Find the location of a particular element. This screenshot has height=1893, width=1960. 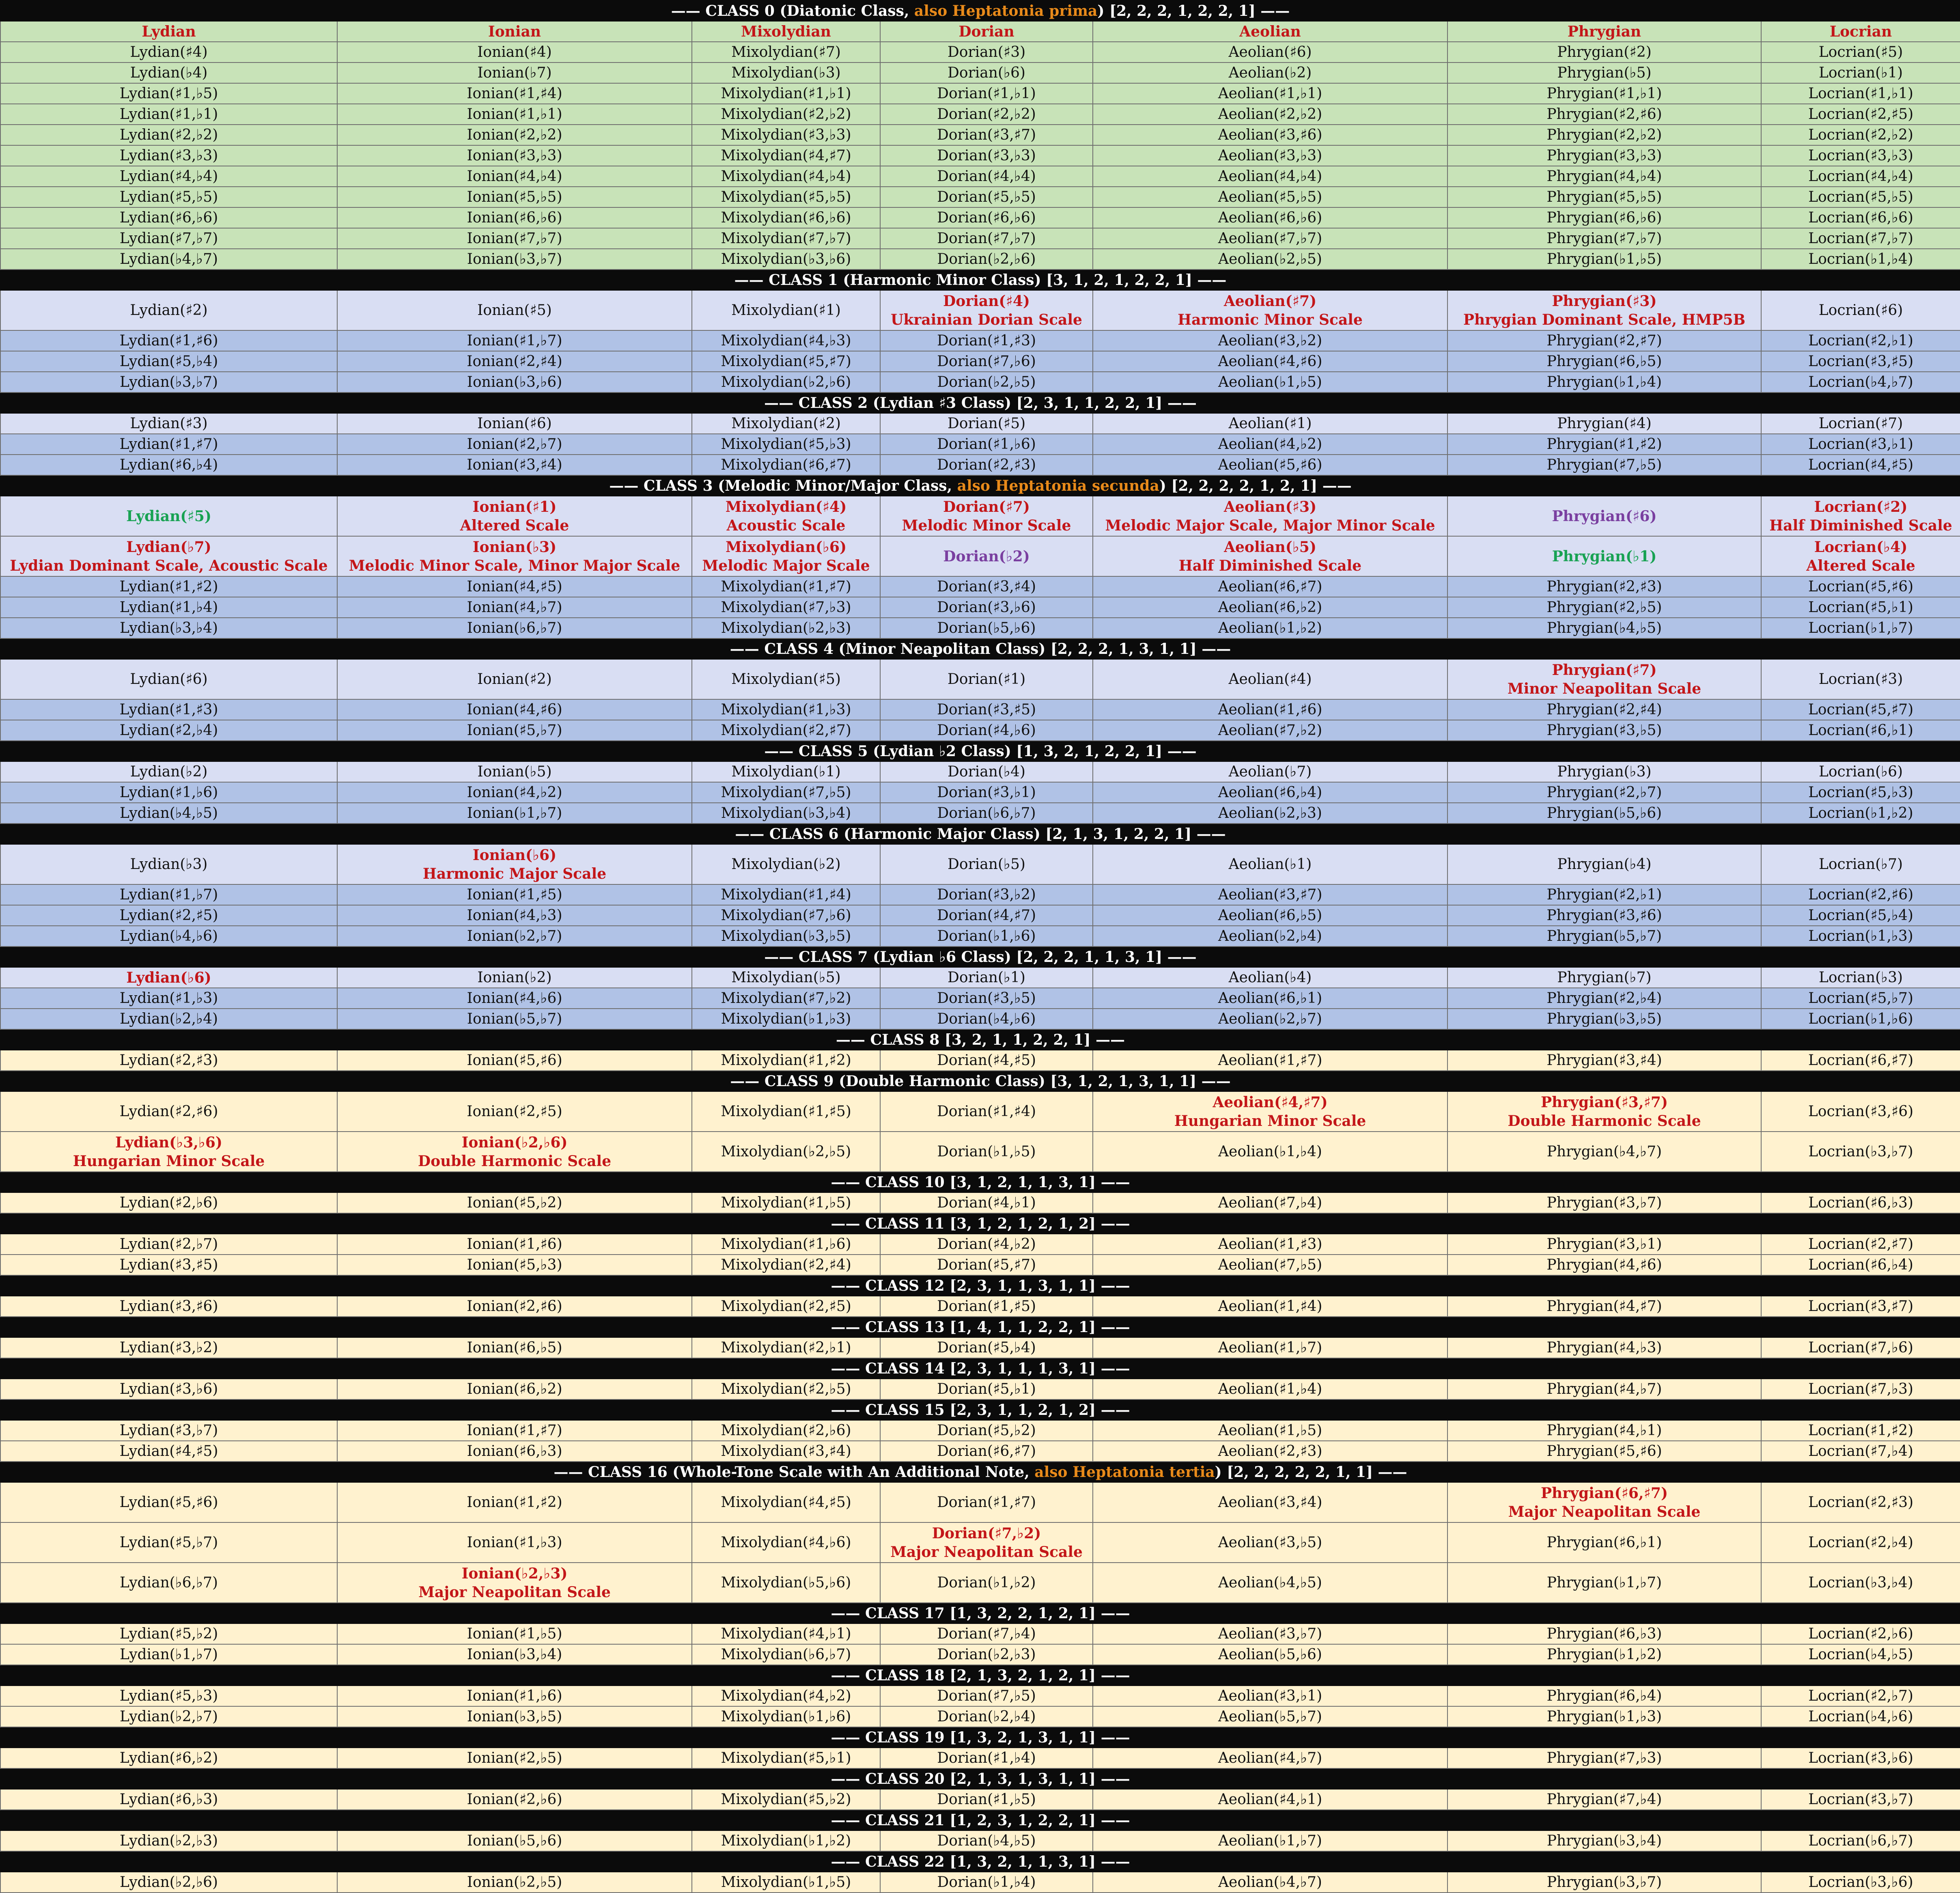

mode-cell: Mixolydian(♯2,♯4) is located at coordinates (786, 1265).